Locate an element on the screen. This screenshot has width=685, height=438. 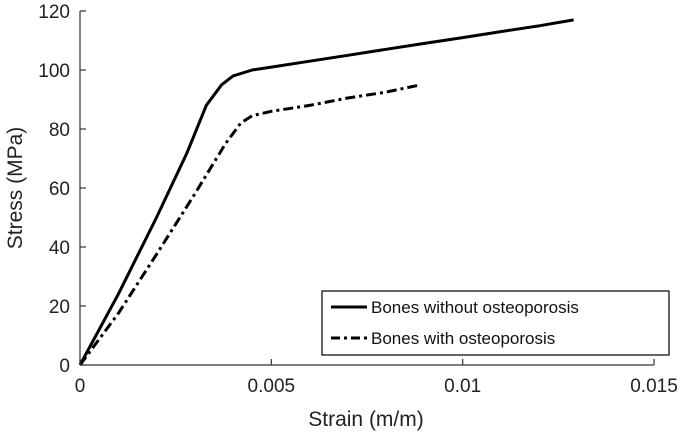
y-tick-label: 40 is located at coordinates (59, 248).